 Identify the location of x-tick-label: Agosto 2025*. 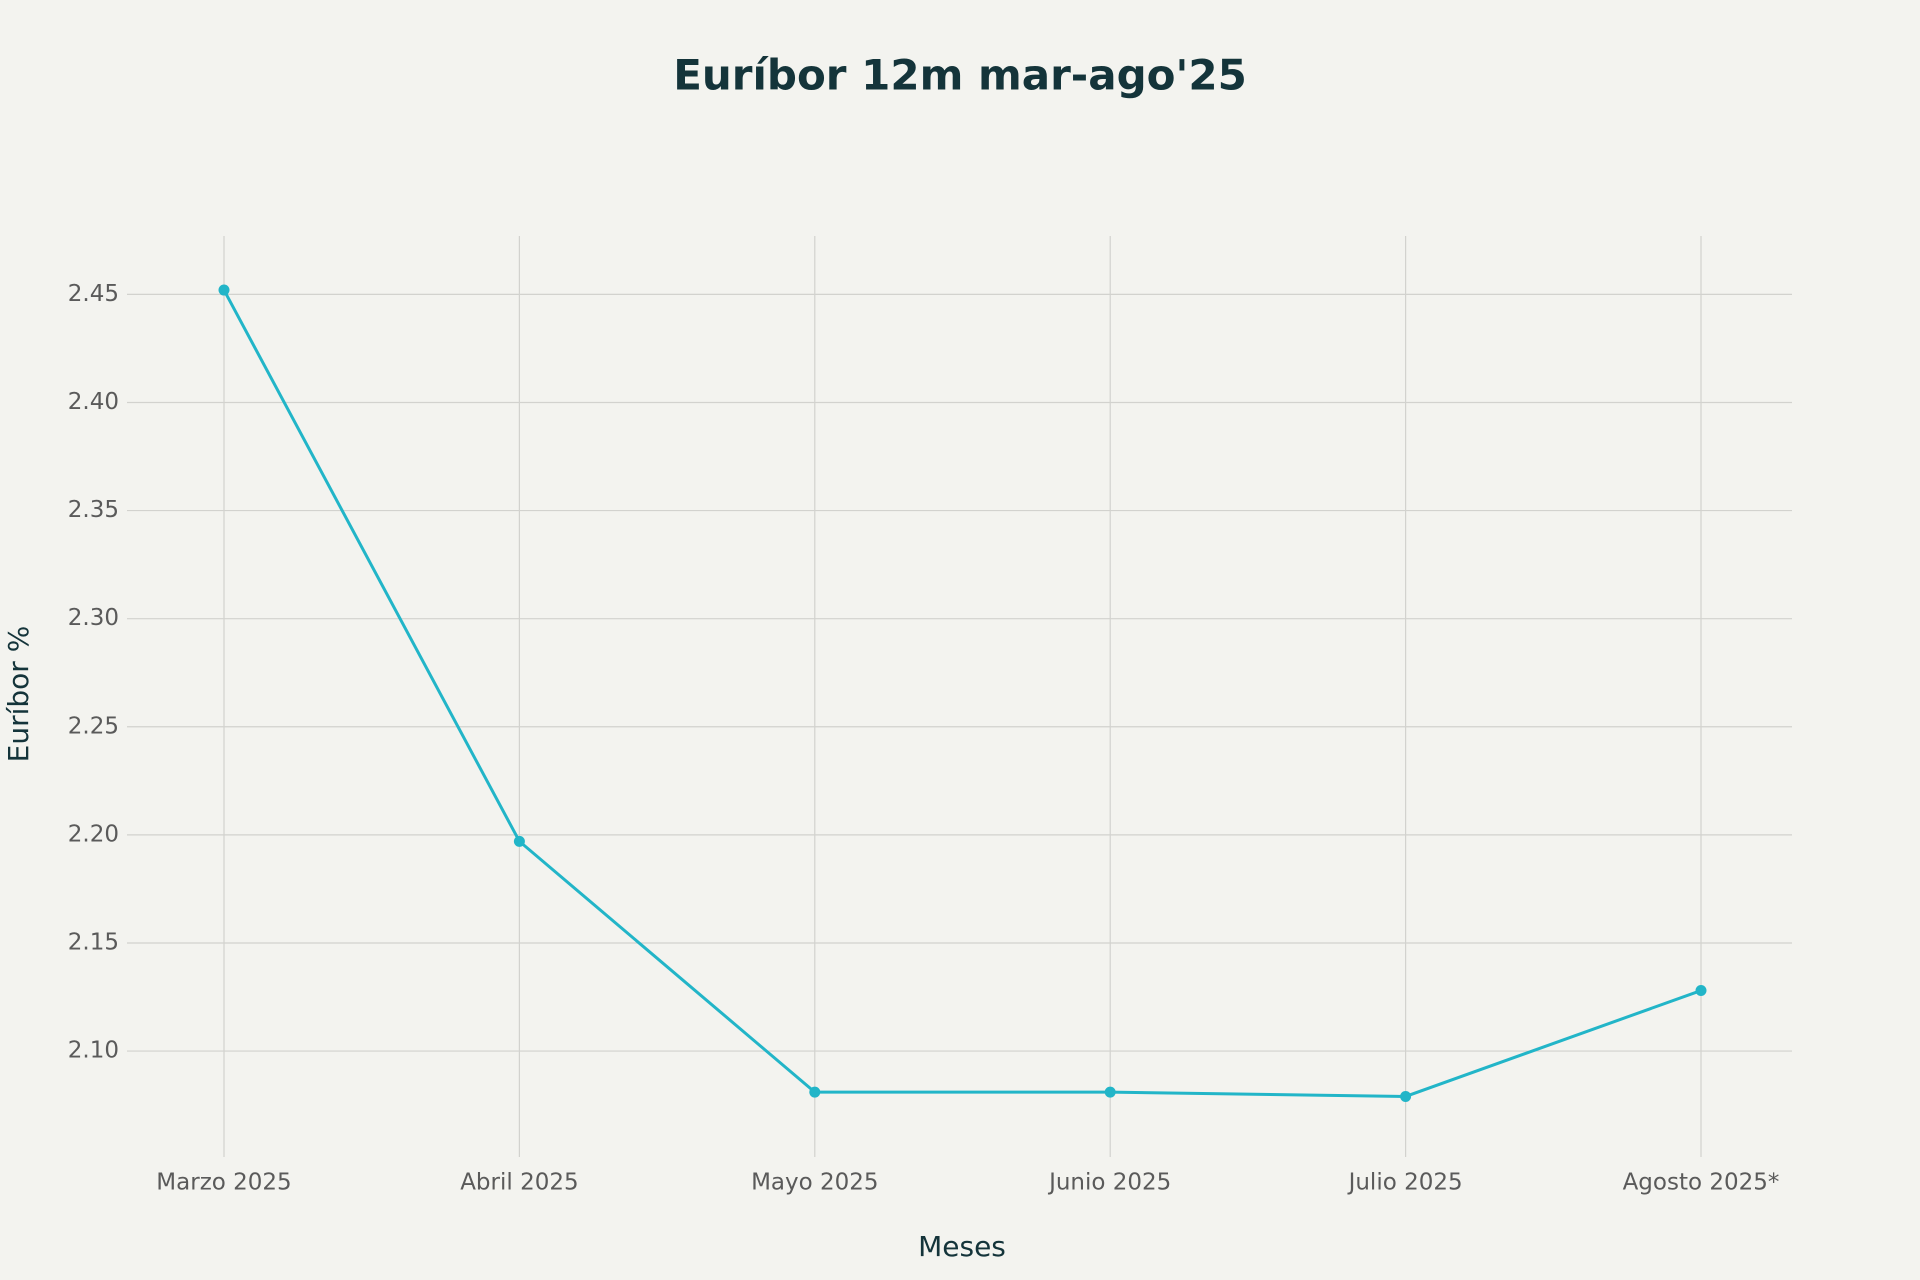
(1701, 1183).